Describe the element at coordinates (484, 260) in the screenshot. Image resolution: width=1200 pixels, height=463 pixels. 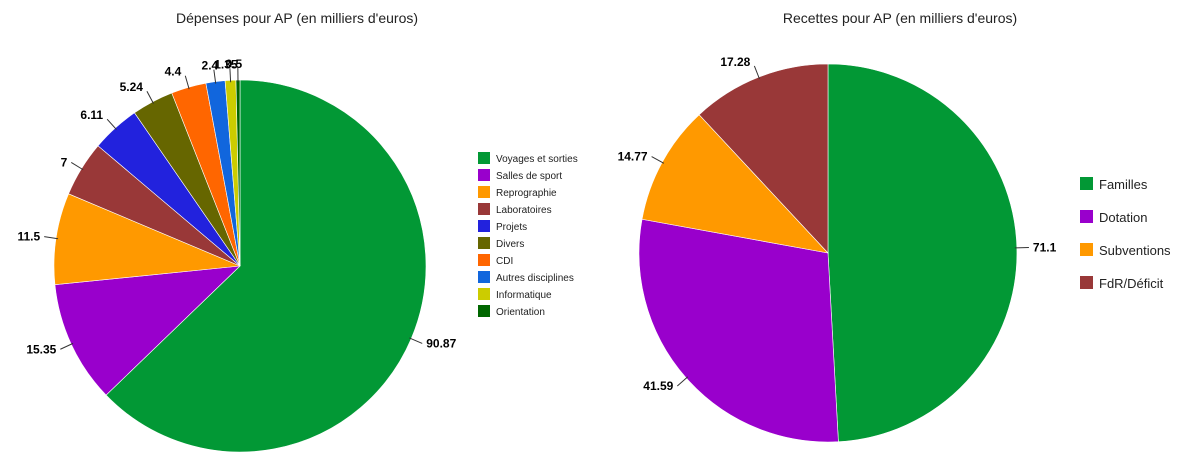
I see `expenses-legend-swatch-cdi` at that location.